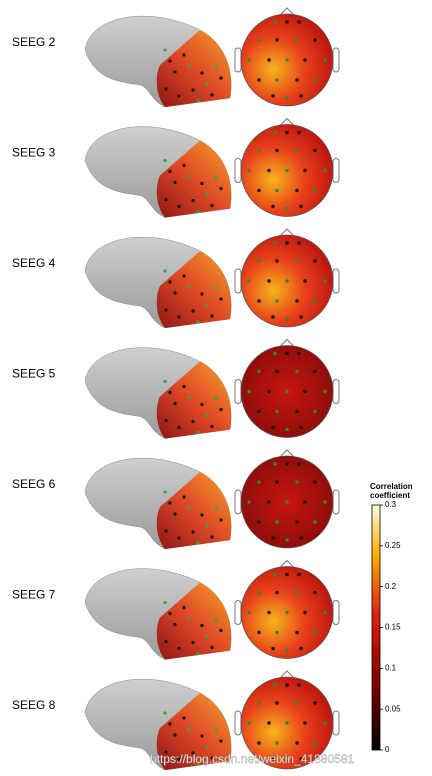  I want to click on colorbar-tick-label: 0.15, so click(393, 627).